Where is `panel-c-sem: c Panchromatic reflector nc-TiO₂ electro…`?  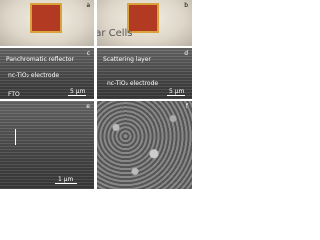
panel-c-sem: c Panchromatic reflector nc-TiO₂ electro… is located at coordinates (47, 73).